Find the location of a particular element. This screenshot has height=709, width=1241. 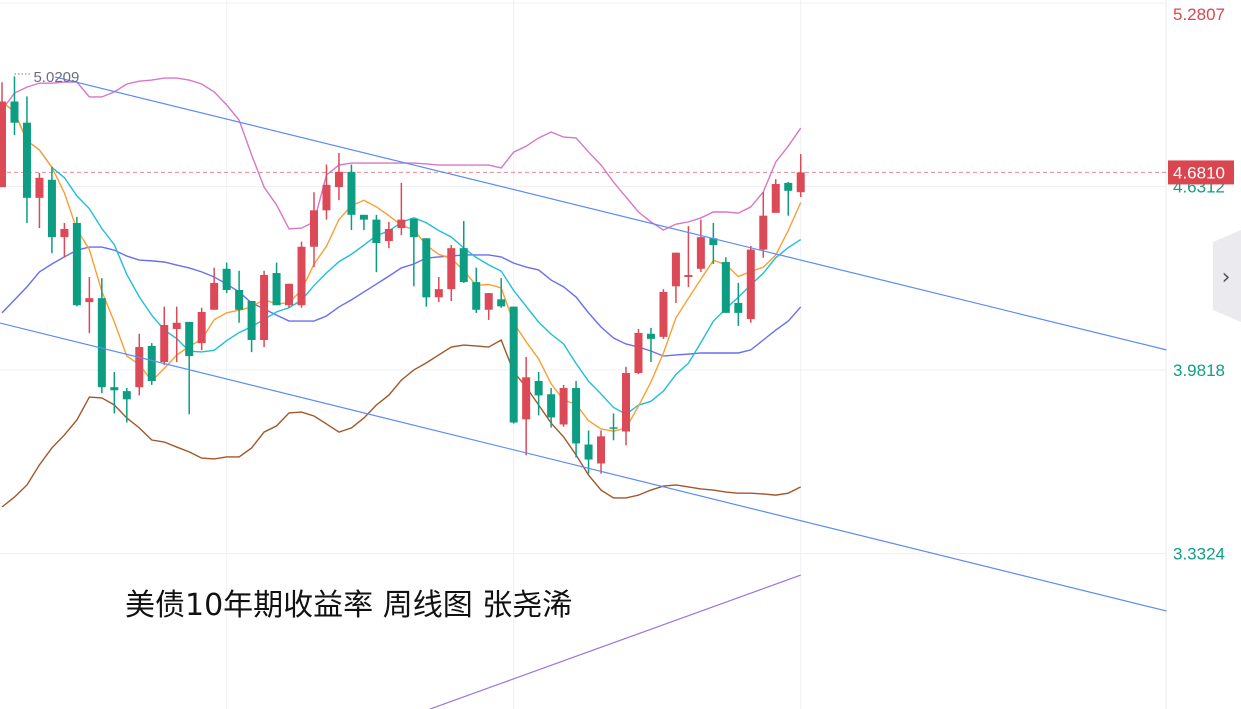

price-axis-tick: 5.2807 is located at coordinates (1199, 14).